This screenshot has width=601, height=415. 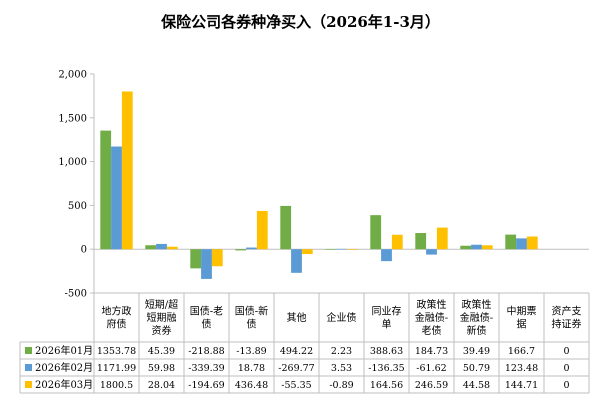 I want to click on data-label: 436.48, so click(x=251, y=385).